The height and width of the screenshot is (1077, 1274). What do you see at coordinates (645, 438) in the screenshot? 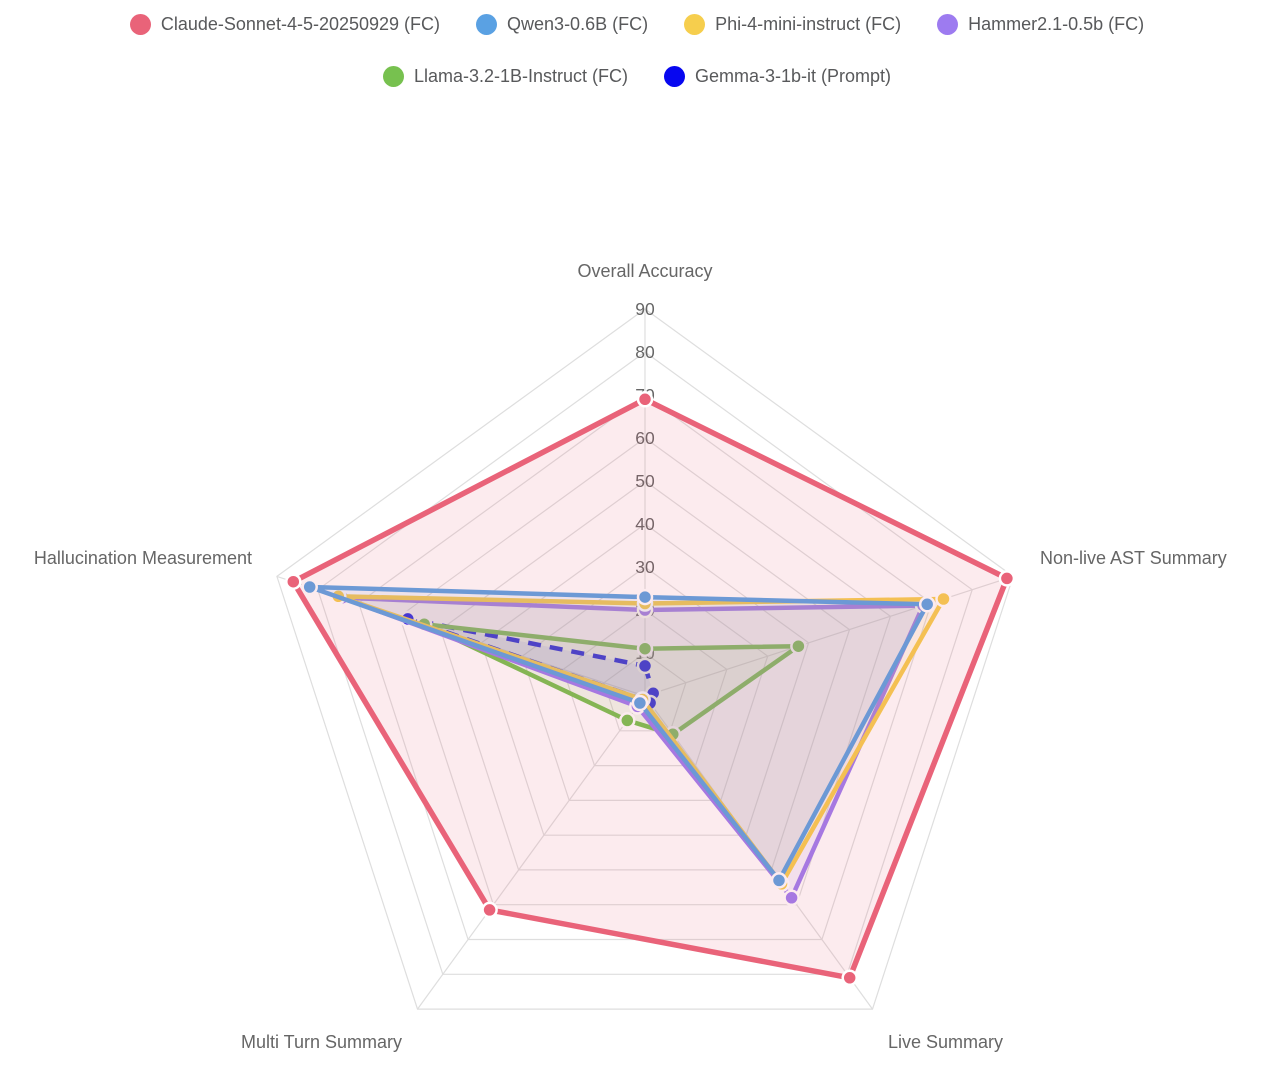
I see `tick-label-60: 60` at bounding box center [645, 438].